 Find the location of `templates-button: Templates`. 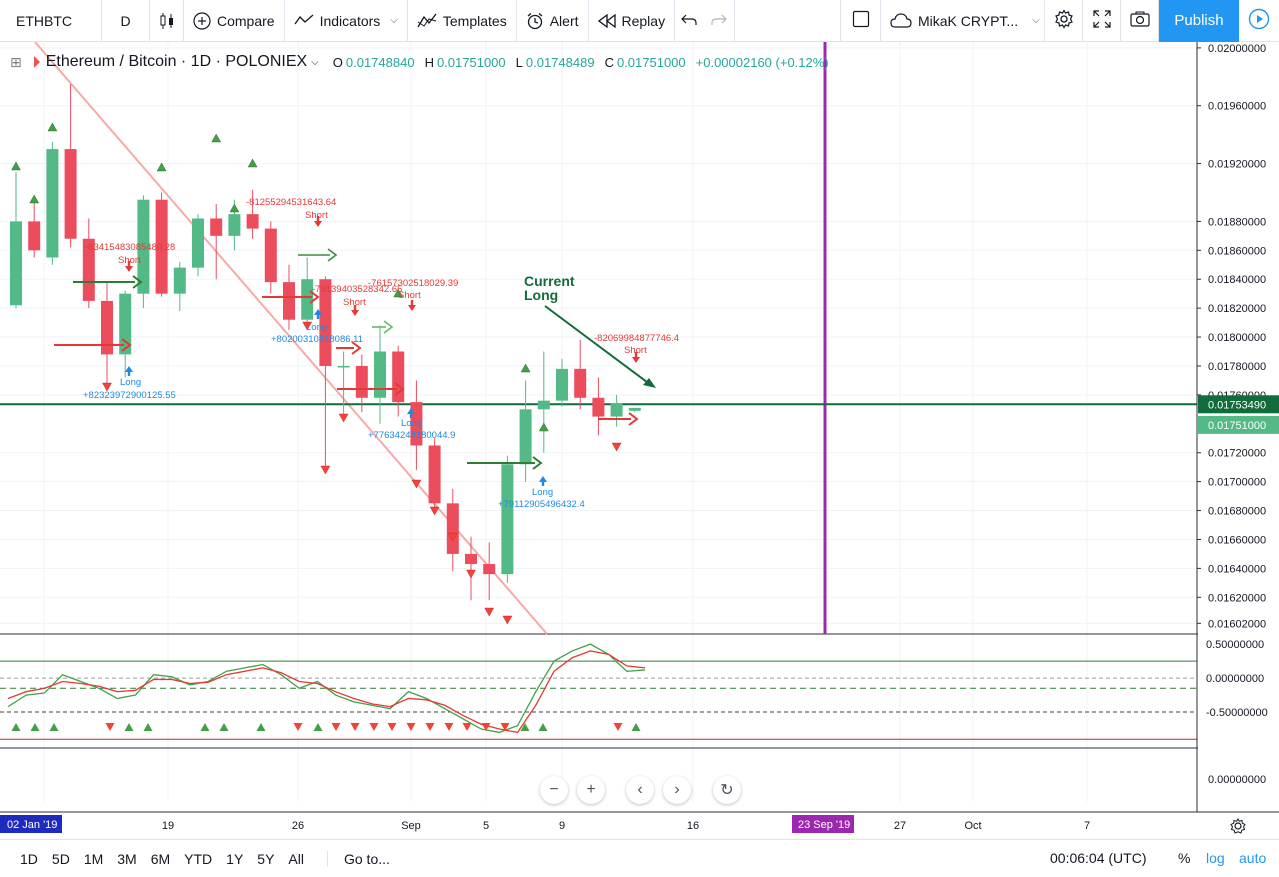

templates-button: Templates is located at coordinates (462, 21).